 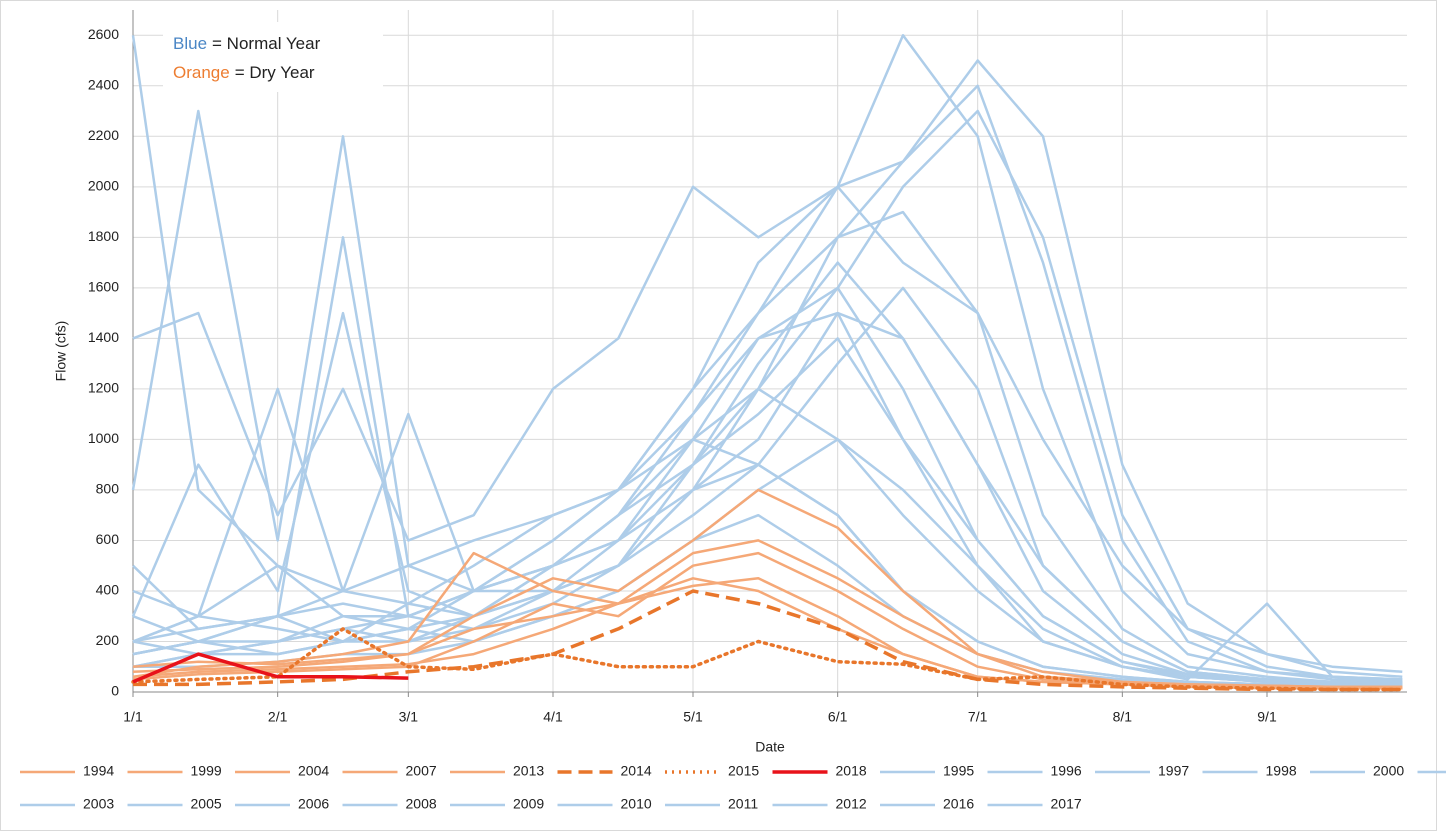 I want to click on y-tick-label: 400, so click(x=108, y=590).